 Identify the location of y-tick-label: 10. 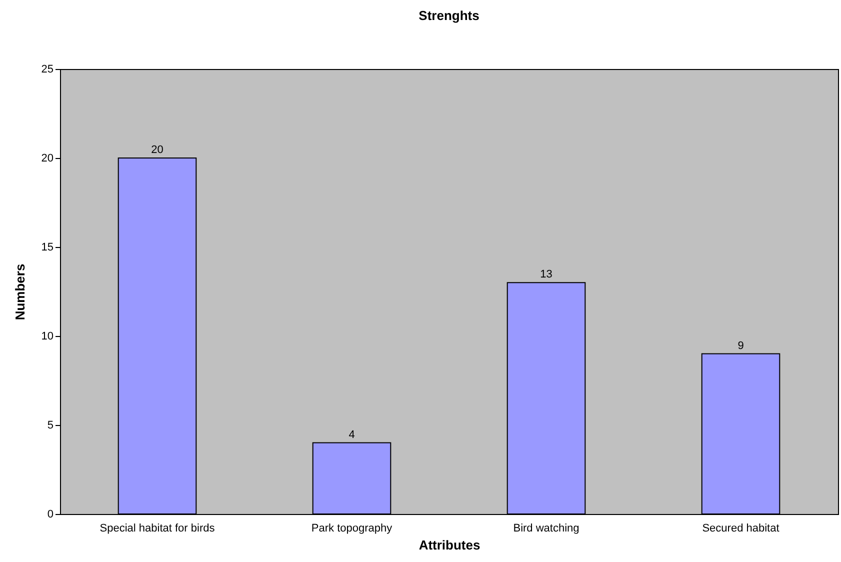
(47, 336).